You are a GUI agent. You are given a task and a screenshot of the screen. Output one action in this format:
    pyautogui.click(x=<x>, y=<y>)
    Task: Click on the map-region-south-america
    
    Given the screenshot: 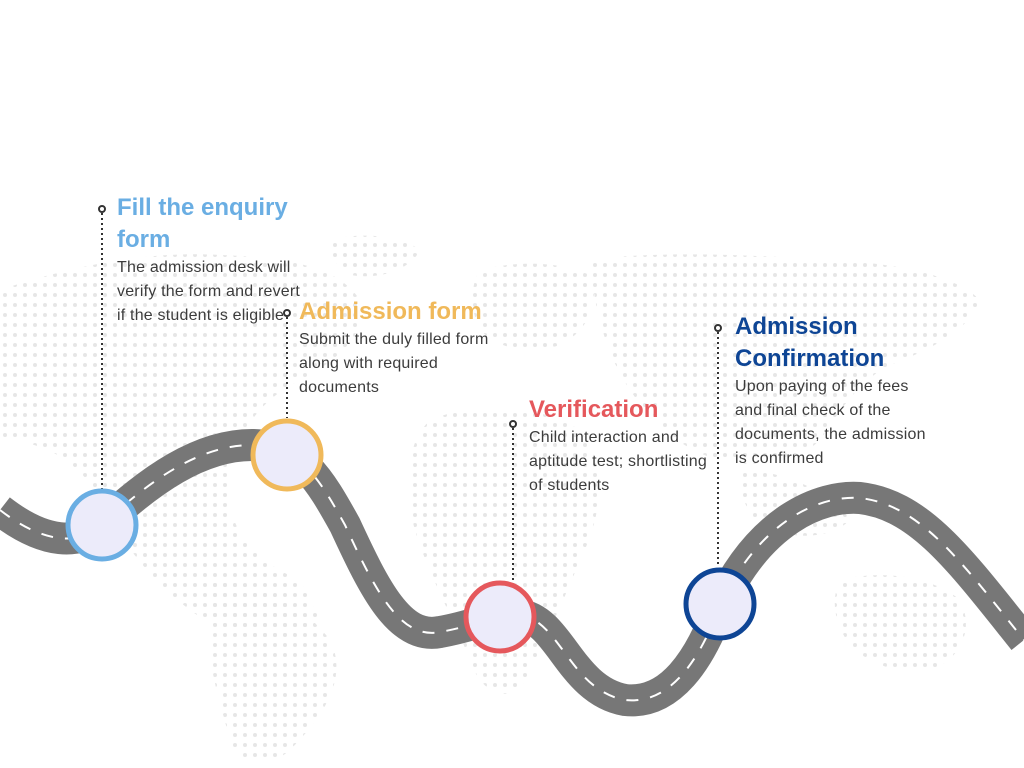 What is the action you would take?
    pyautogui.click(x=272, y=671)
    